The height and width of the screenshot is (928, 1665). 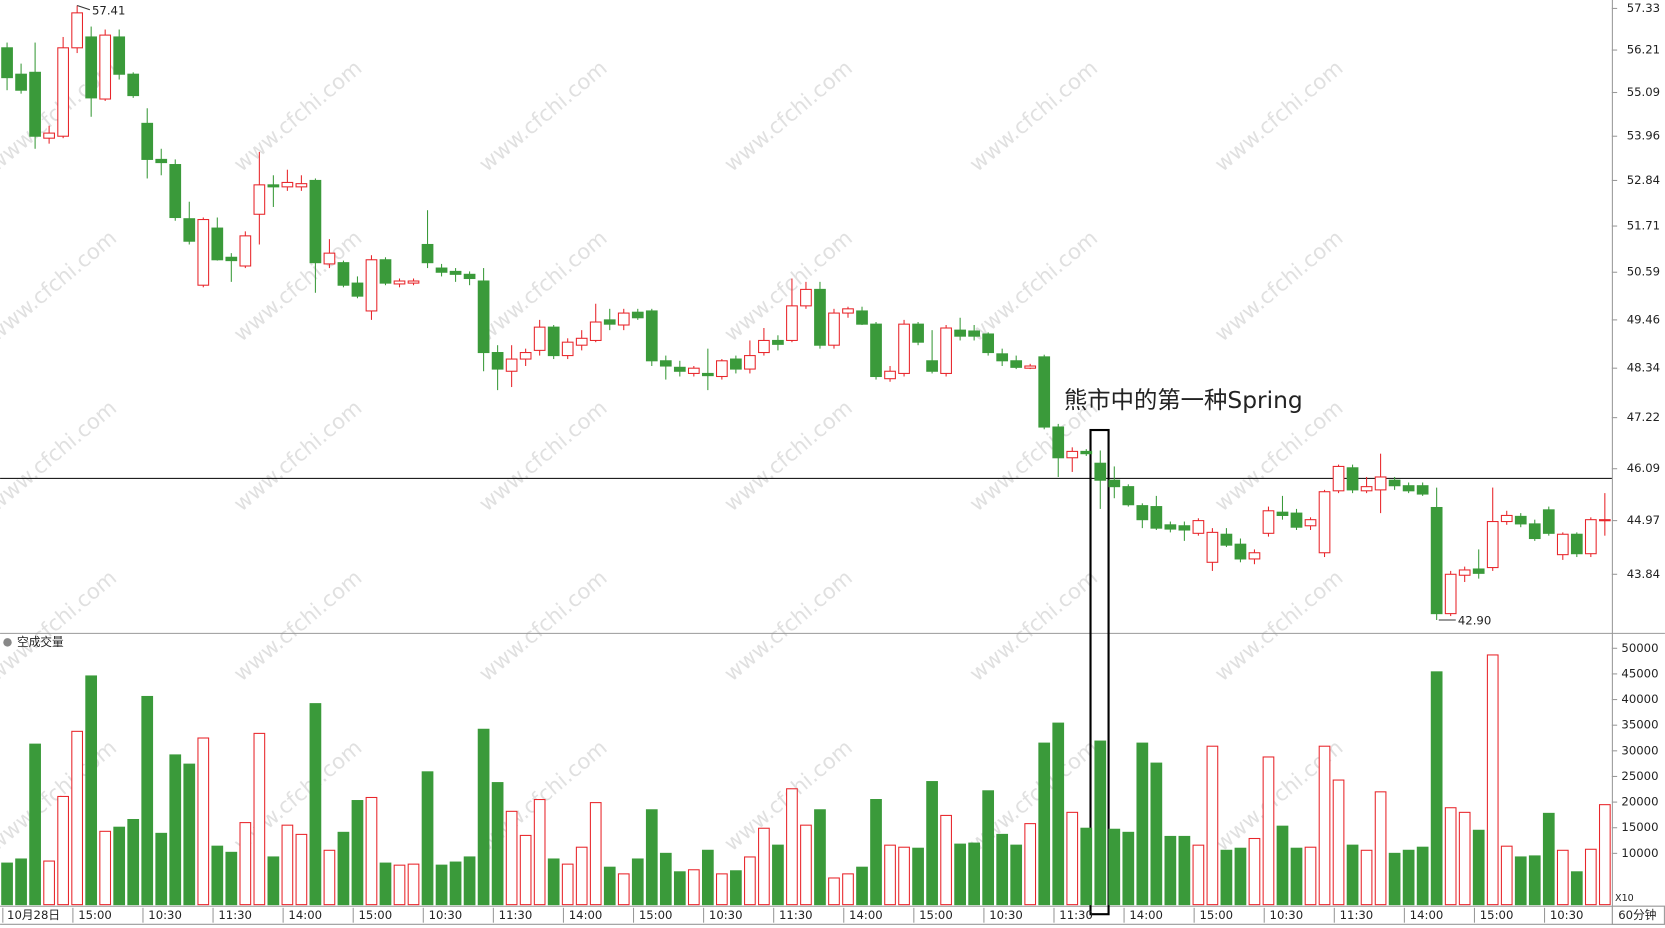 I want to click on y-tick-label: 30000, so click(x=1639, y=750).